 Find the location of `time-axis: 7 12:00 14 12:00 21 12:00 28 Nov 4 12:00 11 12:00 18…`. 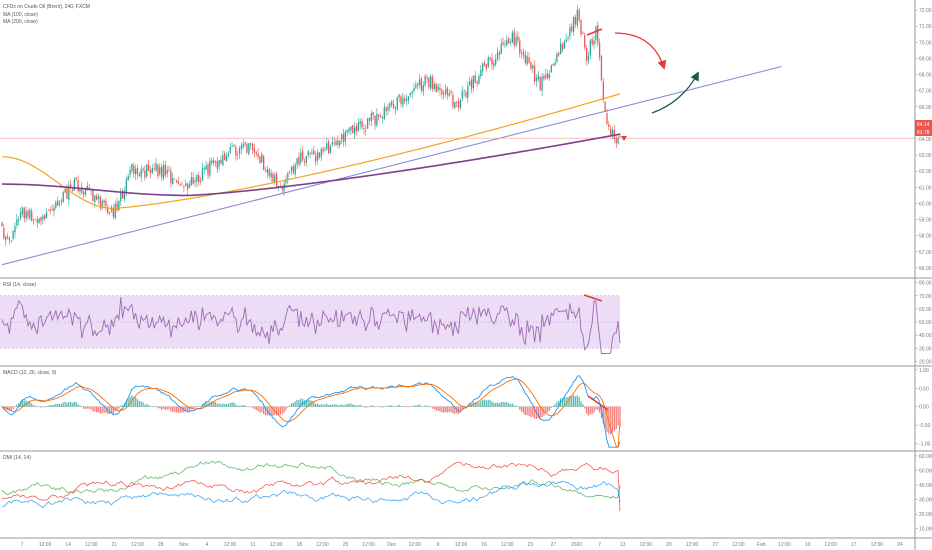

time-axis: 7 12:00 14 12:00 21 12:00 28 Nov 4 12:00 11 12:00 18… is located at coordinates (462, 545).